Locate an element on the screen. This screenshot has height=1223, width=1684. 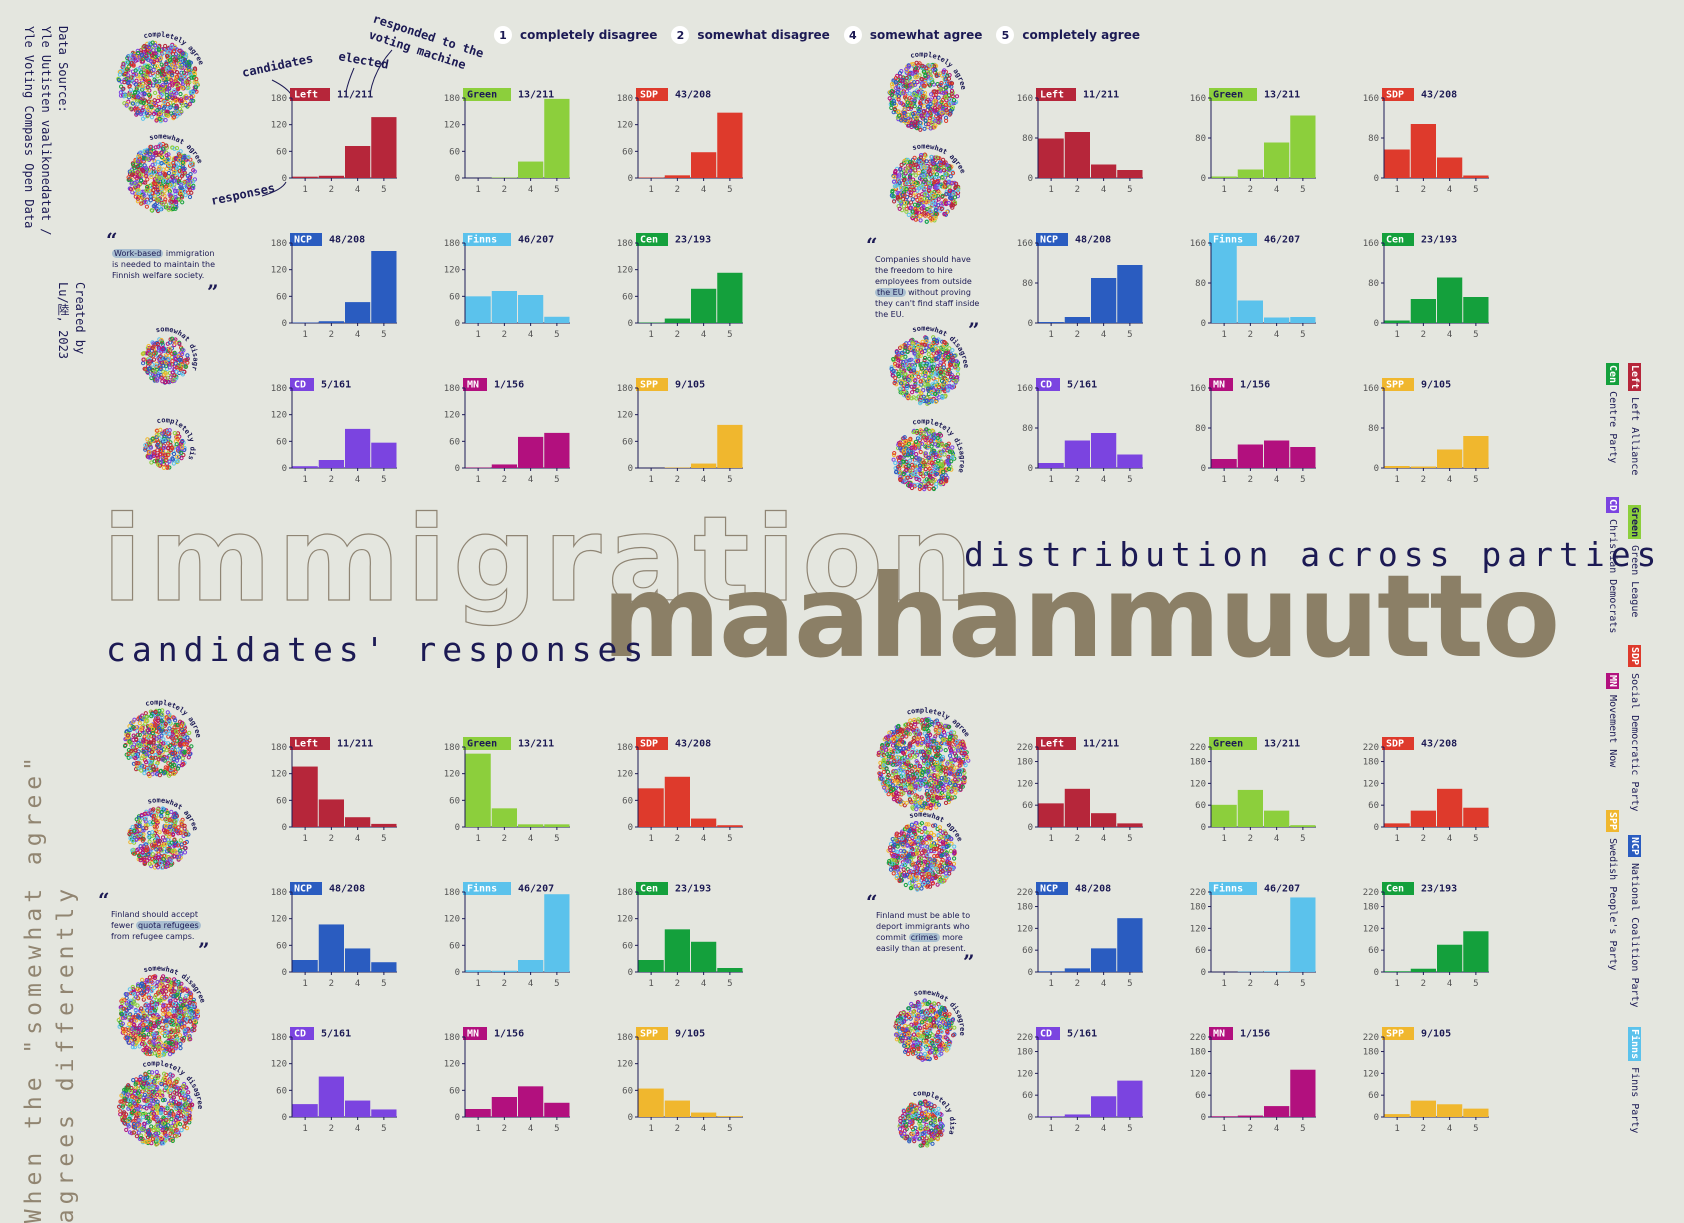
legend-number: 2 is located at coordinates (680, 35).